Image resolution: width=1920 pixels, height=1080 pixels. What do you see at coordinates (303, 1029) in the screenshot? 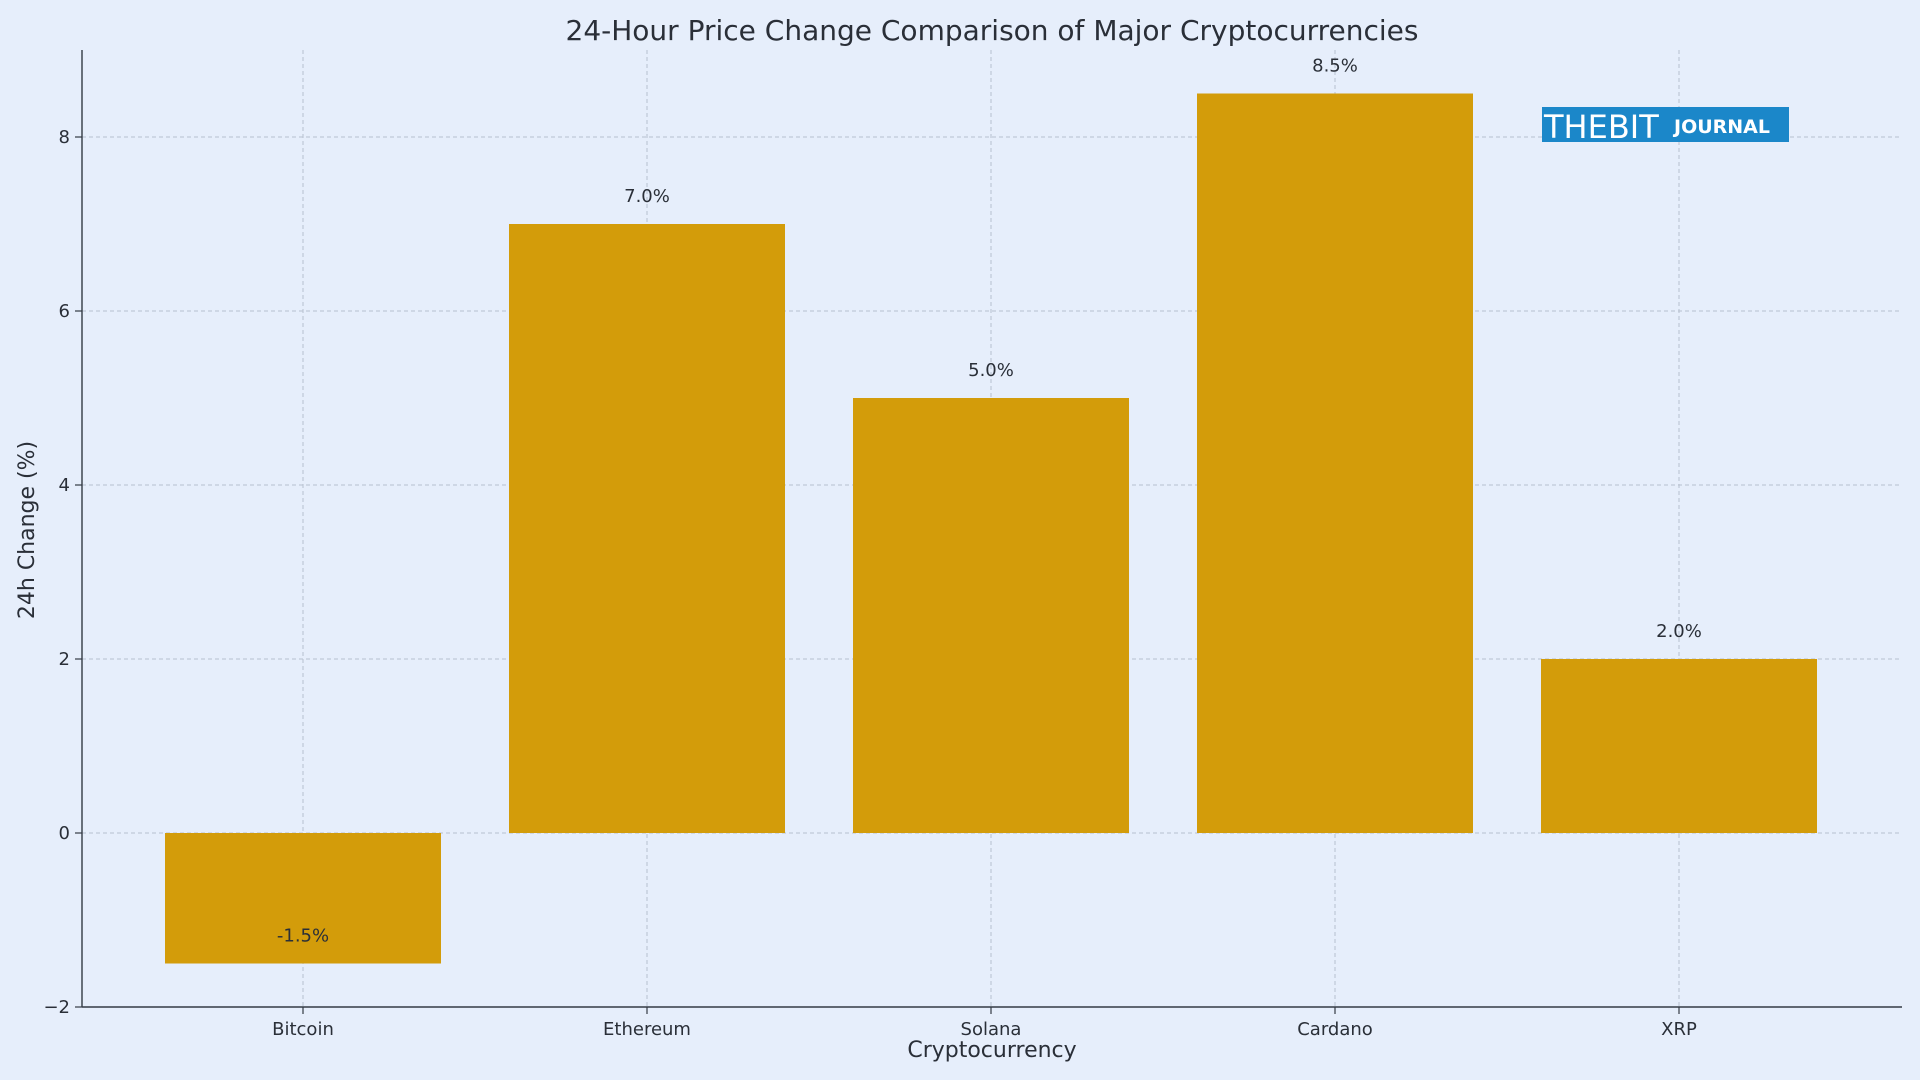
I see `x-tick-label: Bitcoin` at bounding box center [303, 1029].